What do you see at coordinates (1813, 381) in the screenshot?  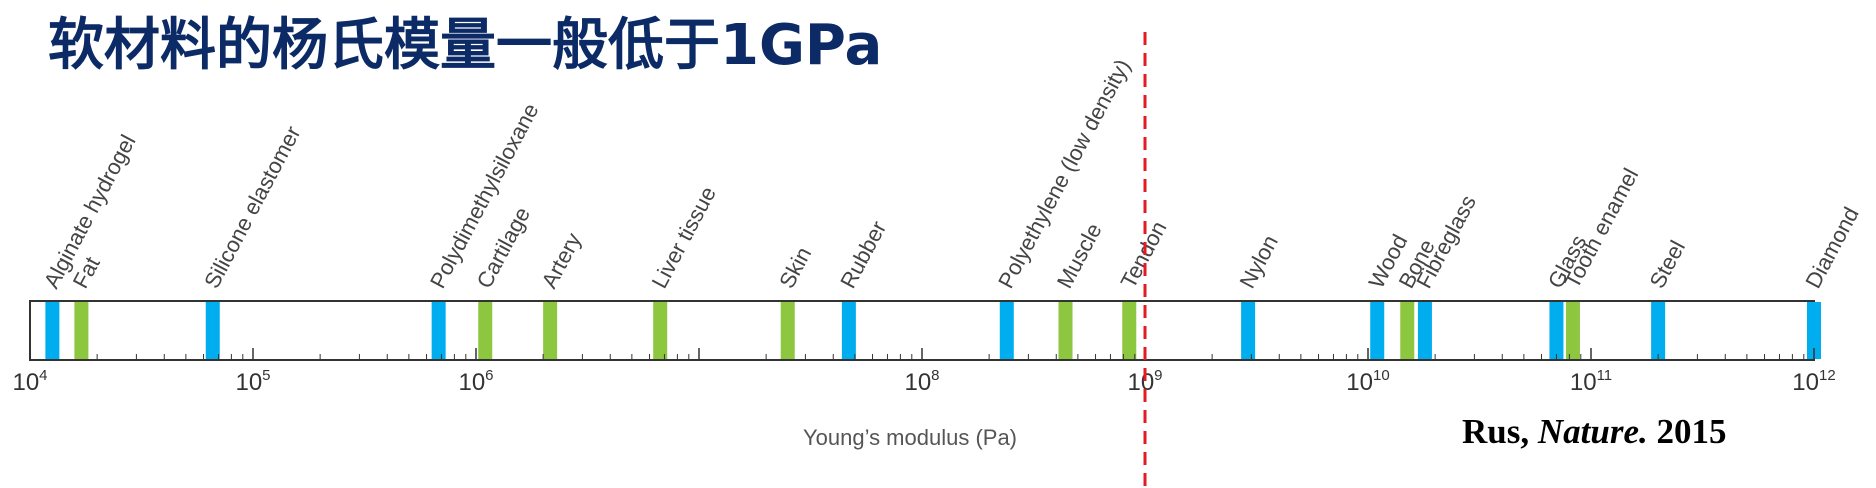 I see `tick-label: 10¹²` at bounding box center [1813, 381].